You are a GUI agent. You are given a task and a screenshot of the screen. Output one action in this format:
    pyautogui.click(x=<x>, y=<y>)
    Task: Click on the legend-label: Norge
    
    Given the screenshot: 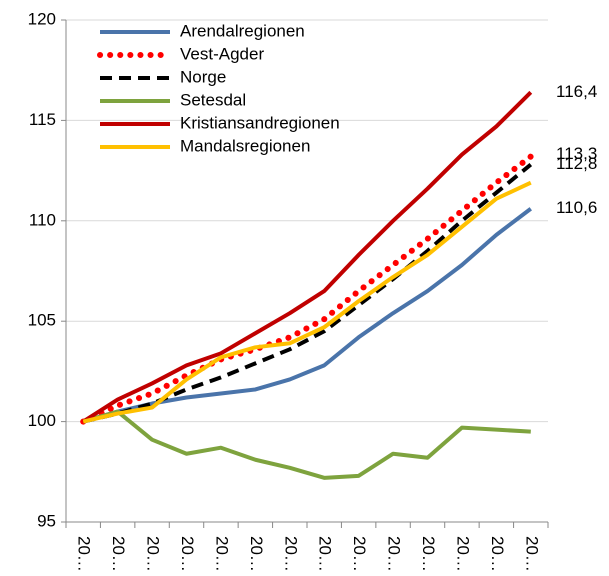 What is the action you would take?
    pyautogui.click(x=203, y=76)
    